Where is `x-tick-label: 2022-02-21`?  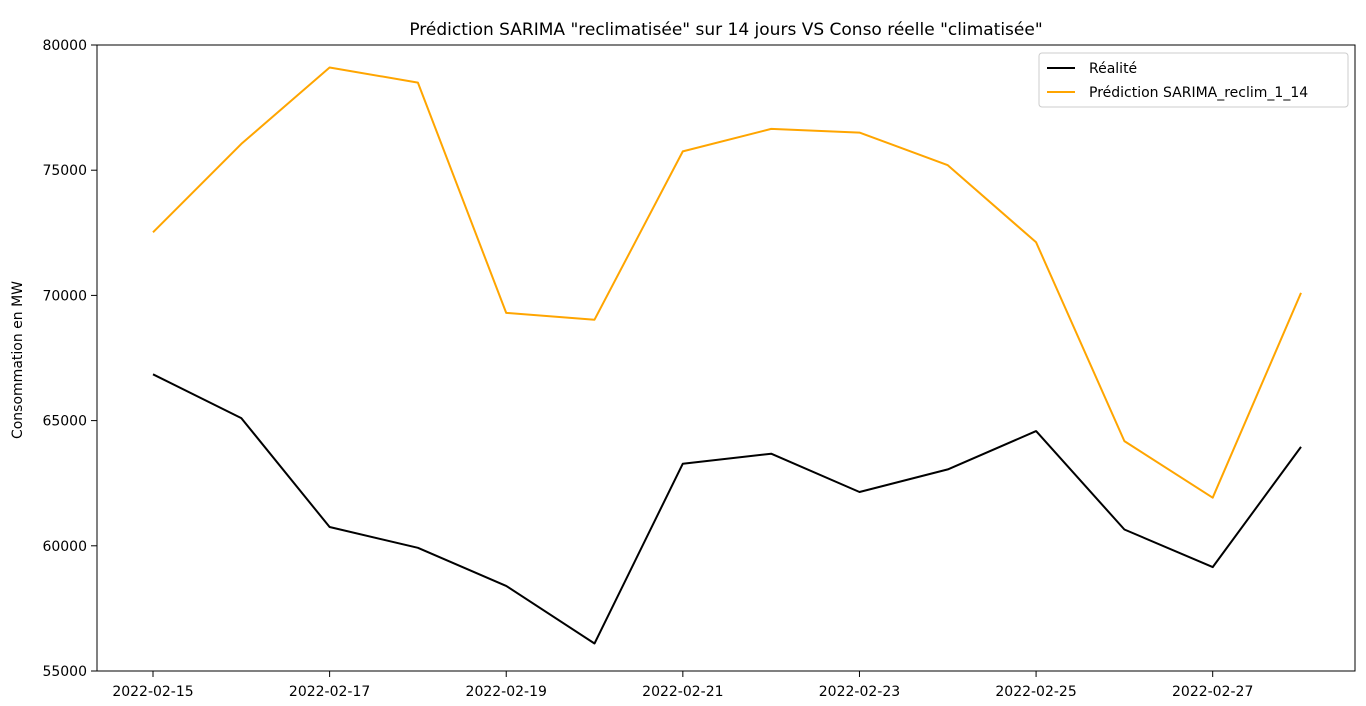
x-tick-label: 2022-02-21 is located at coordinates (682, 692).